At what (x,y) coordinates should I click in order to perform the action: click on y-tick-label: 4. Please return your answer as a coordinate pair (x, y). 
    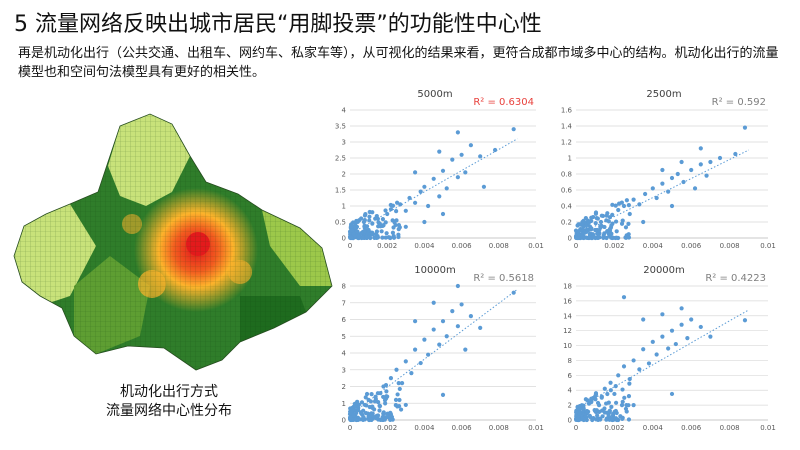
    Looking at the image, I should click on (570, 391).